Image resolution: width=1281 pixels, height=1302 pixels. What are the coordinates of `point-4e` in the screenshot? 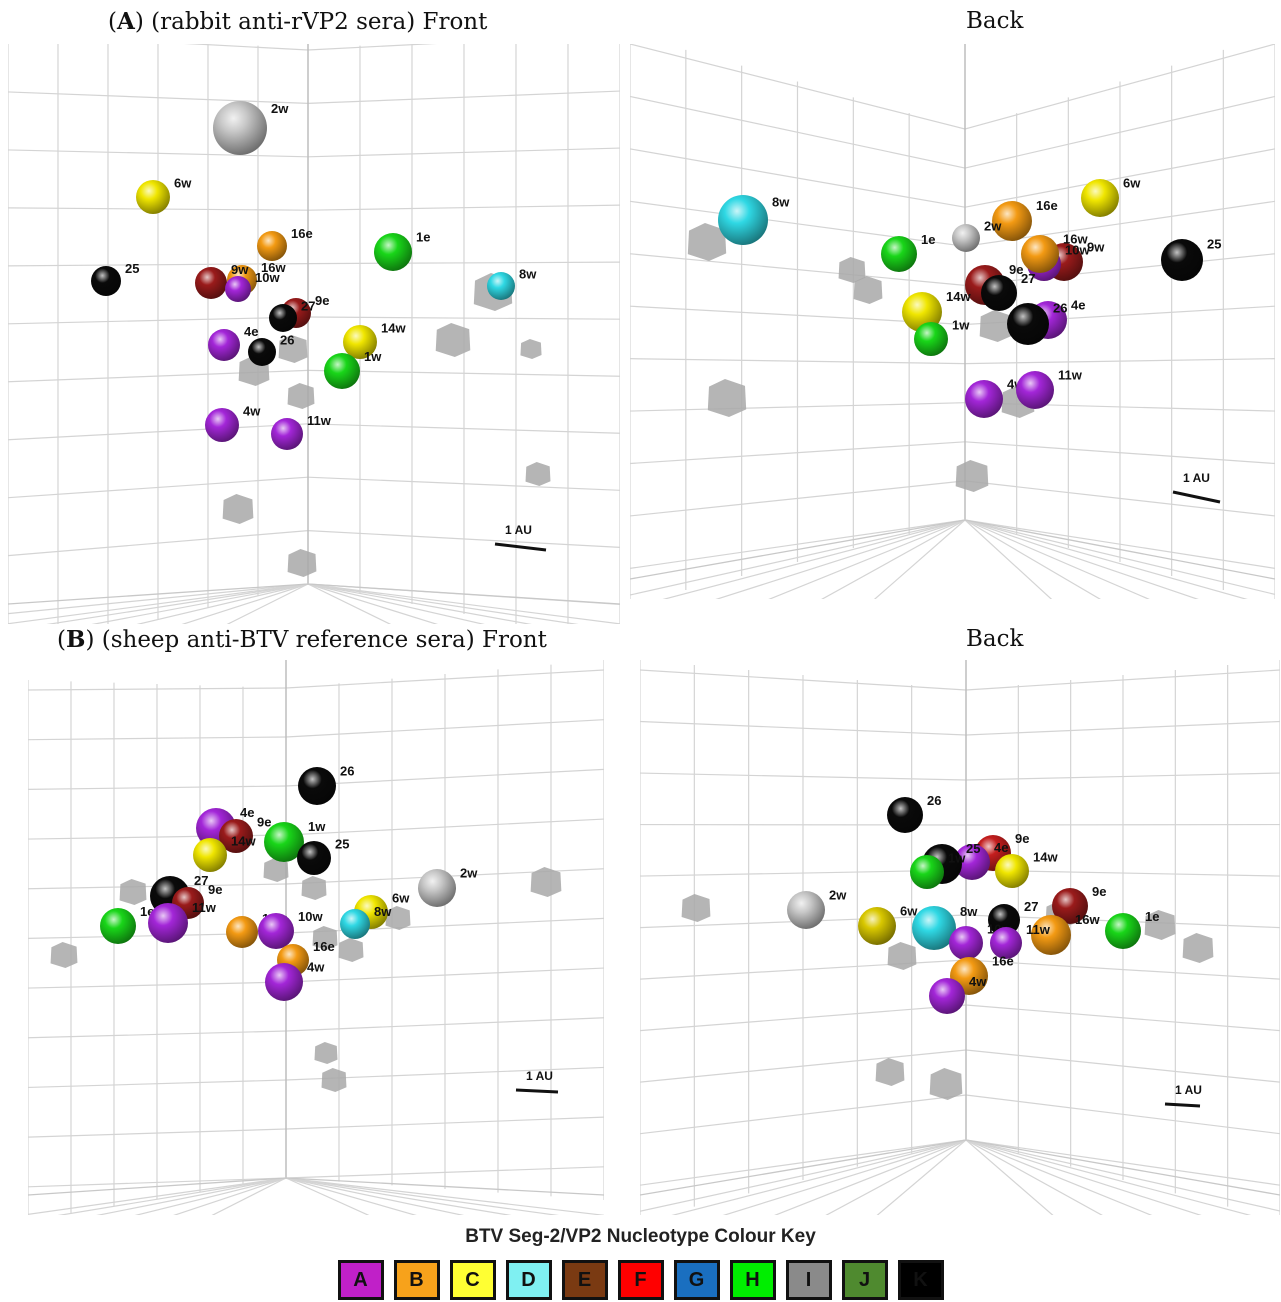 It's located at (972, 862).